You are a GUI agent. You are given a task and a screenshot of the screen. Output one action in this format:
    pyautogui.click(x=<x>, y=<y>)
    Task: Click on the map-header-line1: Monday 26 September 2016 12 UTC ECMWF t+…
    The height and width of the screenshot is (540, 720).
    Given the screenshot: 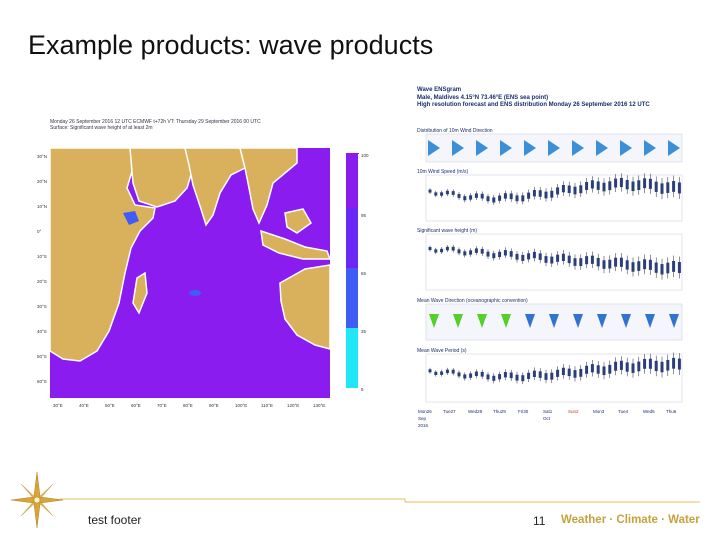 What is the action you would take?
    pyautogui.click(x=155, y=122)
    